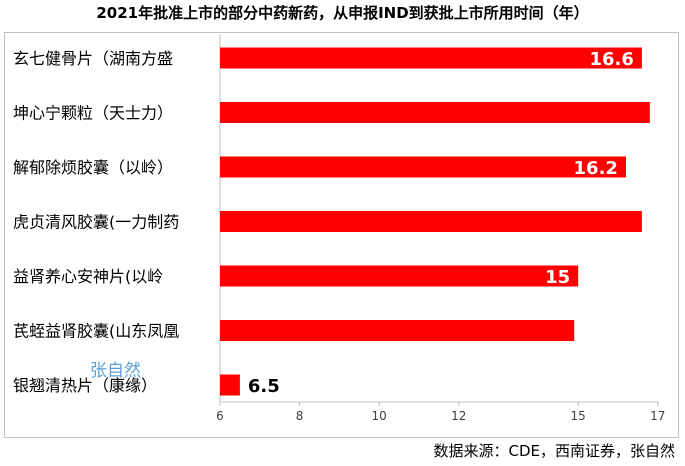  Describe the element at coordinates (220, 416) in the screenshot. I see `x-tick-label: 6` at that location.